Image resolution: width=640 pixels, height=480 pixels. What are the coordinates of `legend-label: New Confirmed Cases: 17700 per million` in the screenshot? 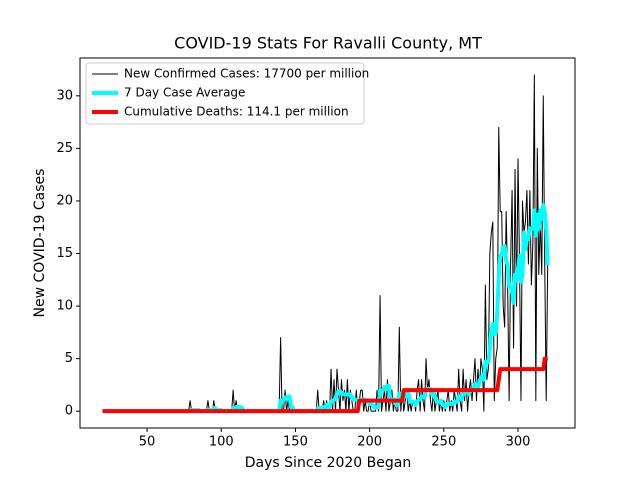 It's located at (246, 74).